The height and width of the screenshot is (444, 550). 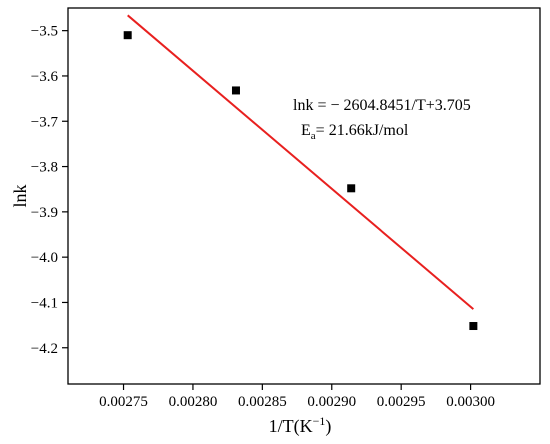 What do you see at coordinates (362, 130) in the screenshot?
I see `ea-value: = 21.66kJ/mol` at bounding box center [362, 130].